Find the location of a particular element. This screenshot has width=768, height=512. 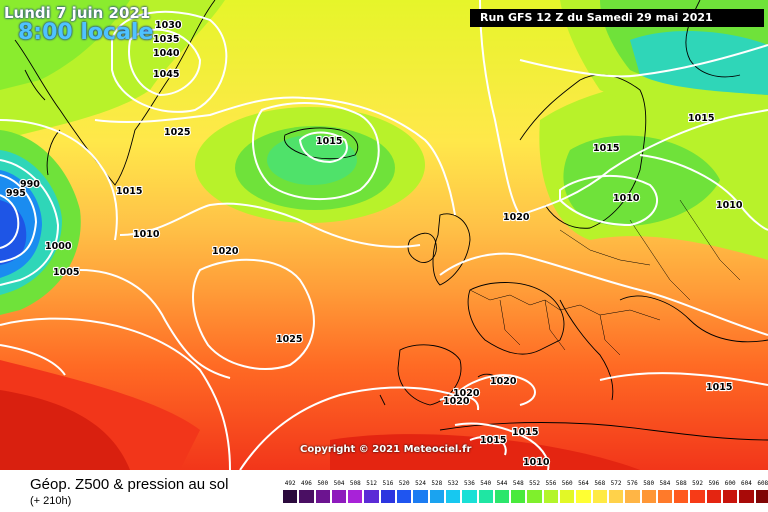

legend-swatch: 596 is located at coordinates (714, 494).